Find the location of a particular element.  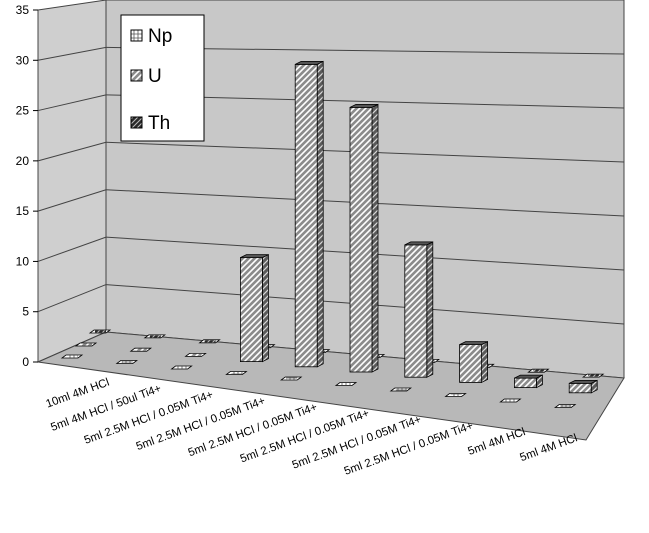

y-tick-label: 30 is located at coordinates (23, 60).